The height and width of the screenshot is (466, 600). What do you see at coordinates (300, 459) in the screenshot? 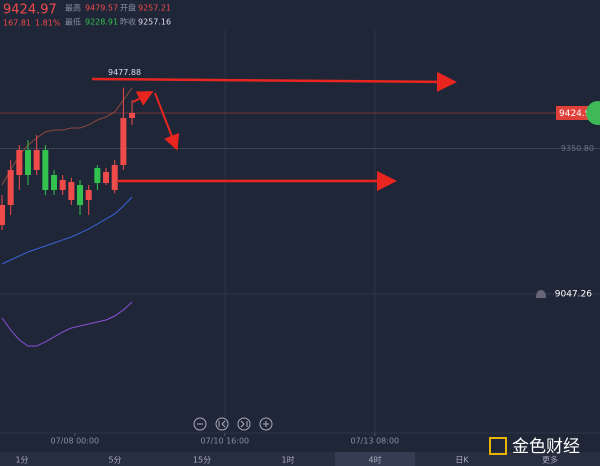
I see `tab-bar` at bounding box center [300, 459].